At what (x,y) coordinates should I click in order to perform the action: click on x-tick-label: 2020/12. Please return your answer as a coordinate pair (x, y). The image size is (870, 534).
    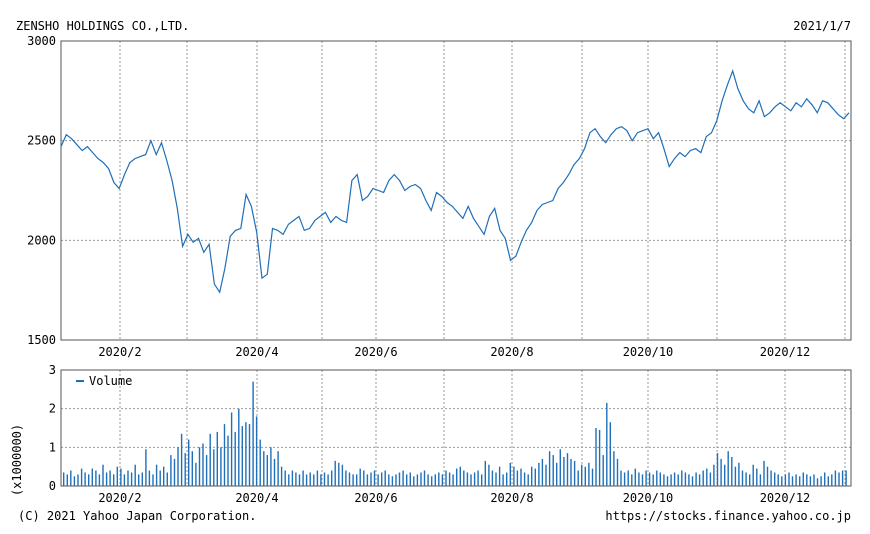
    Looking at the image, I should click on (785, 352).